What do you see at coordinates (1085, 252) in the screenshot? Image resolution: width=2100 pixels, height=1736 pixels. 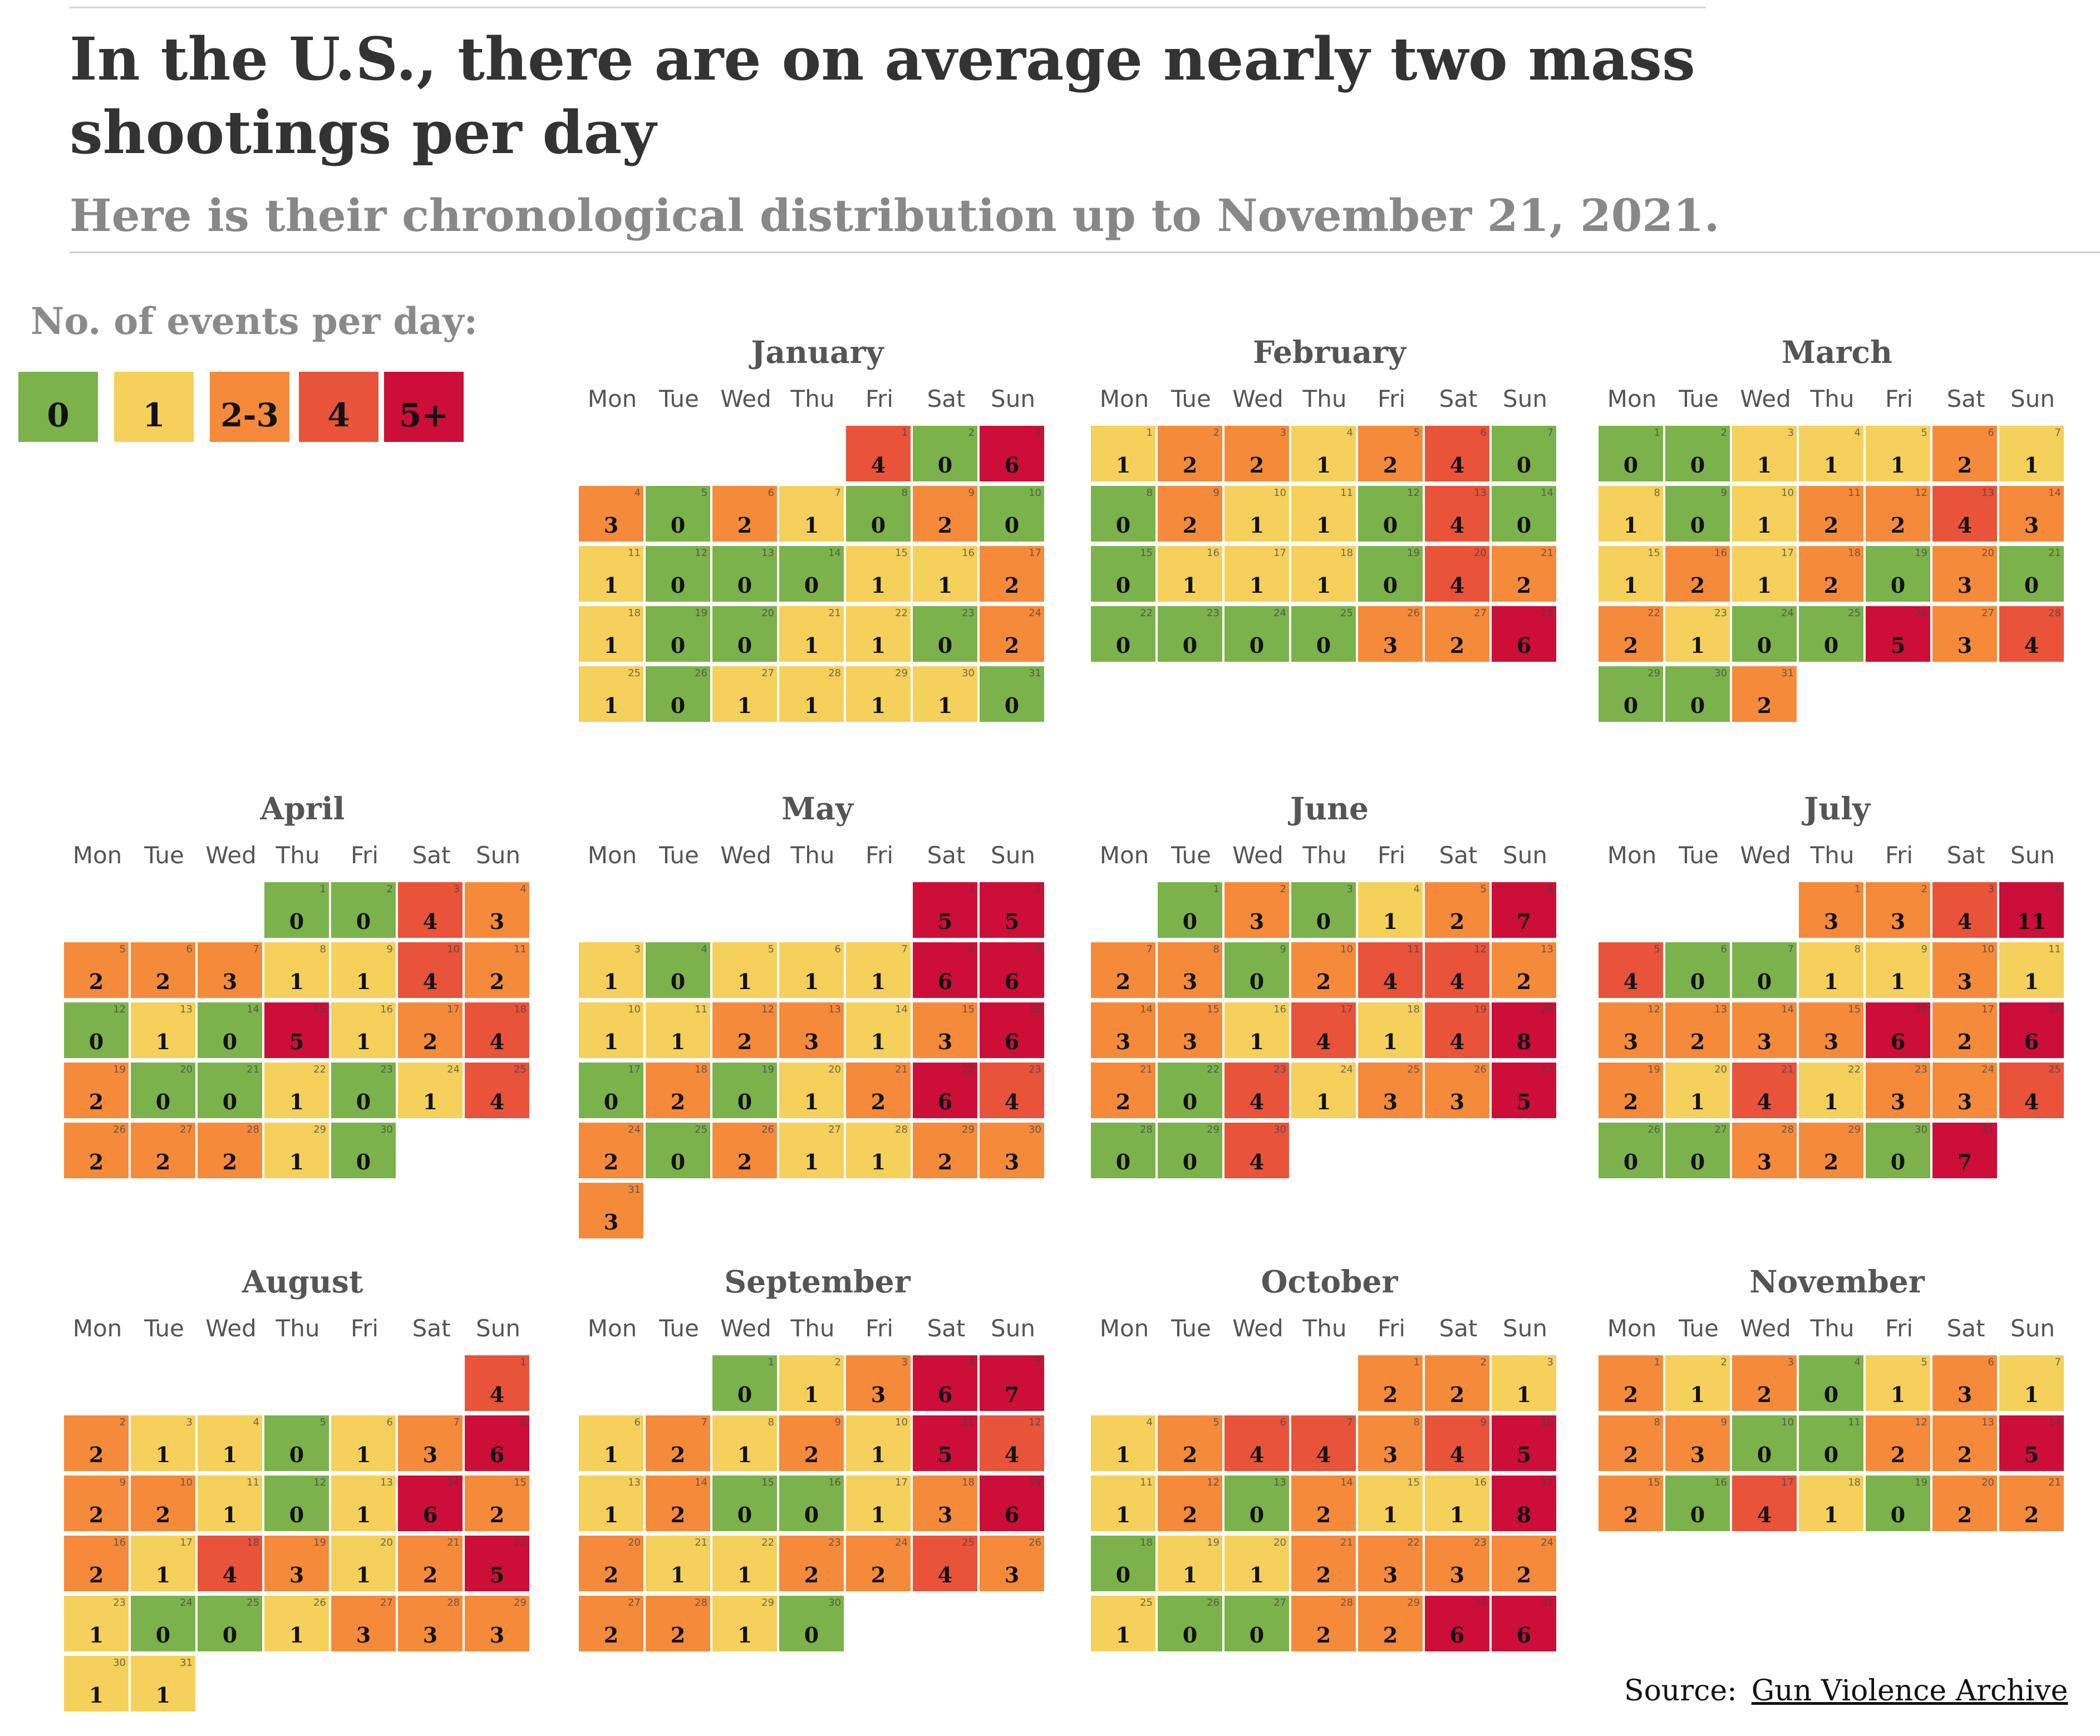 I see `subtitle-rule` at bounding box center [1085, 252].